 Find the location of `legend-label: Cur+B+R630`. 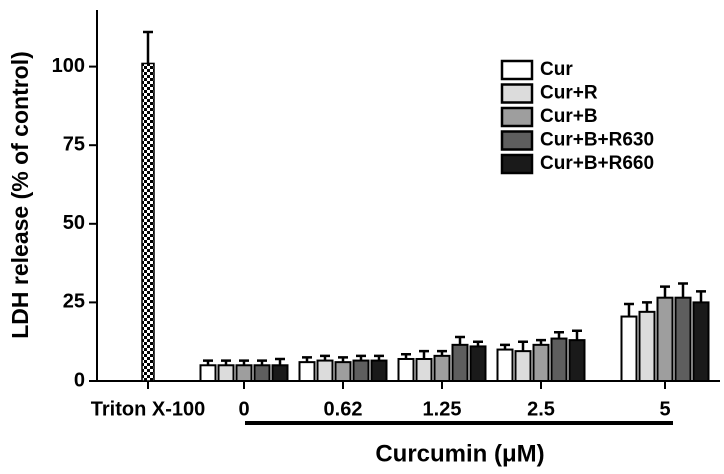

legend-label: Cur+B+R630 is located at coordinates (597, 140).